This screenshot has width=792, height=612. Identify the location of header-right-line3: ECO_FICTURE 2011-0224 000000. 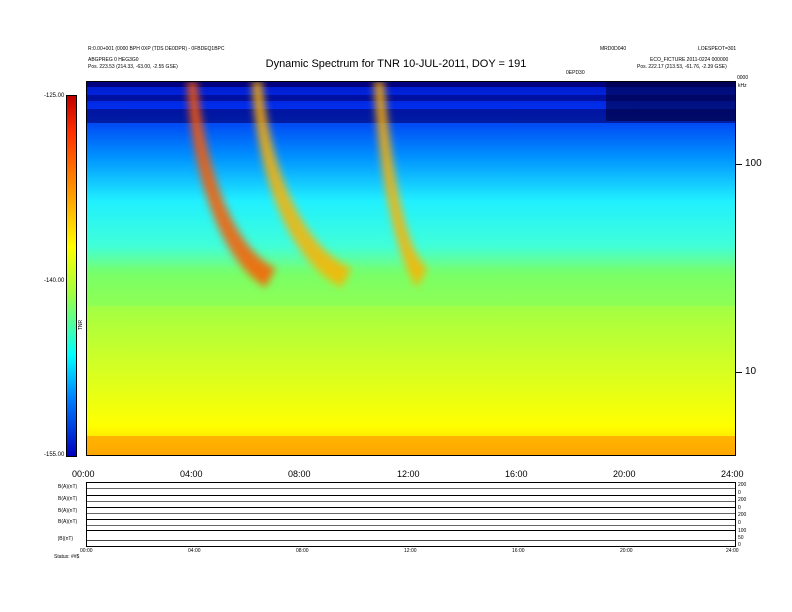
(689, 60).